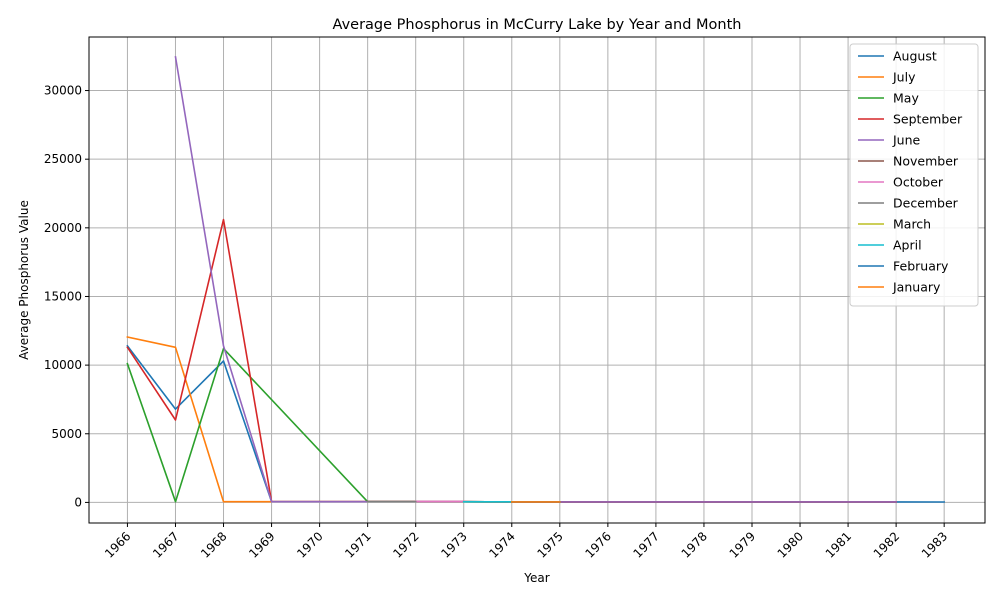 The image size is (1000, 600). I want to click on y-axis-label: Average Phosphorus Value, so click(24, 280).